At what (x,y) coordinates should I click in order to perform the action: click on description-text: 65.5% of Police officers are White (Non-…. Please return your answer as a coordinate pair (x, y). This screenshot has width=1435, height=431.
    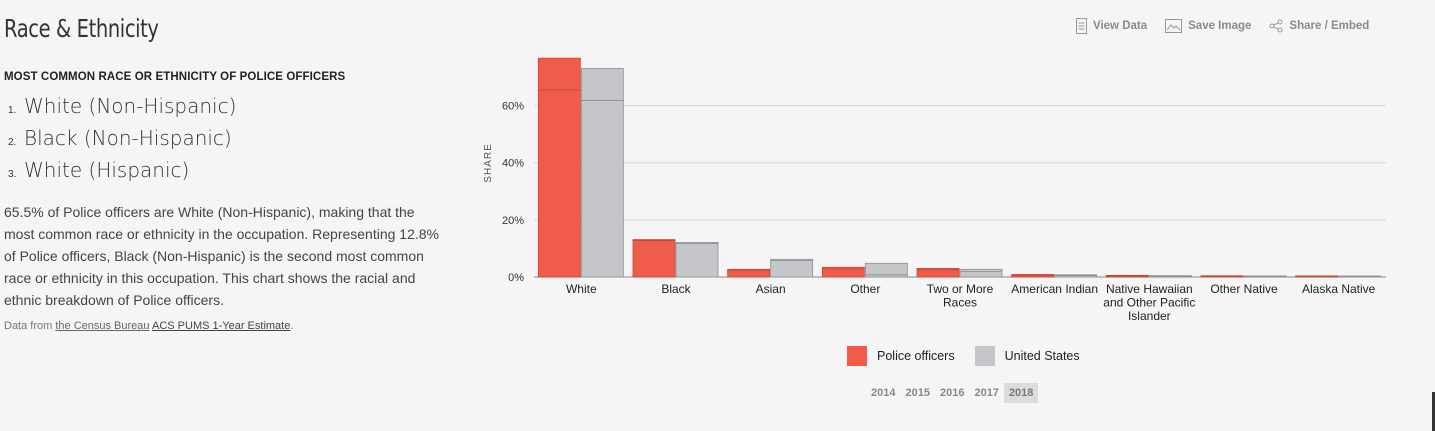
    Looking at the image, I should click on (222, 256).